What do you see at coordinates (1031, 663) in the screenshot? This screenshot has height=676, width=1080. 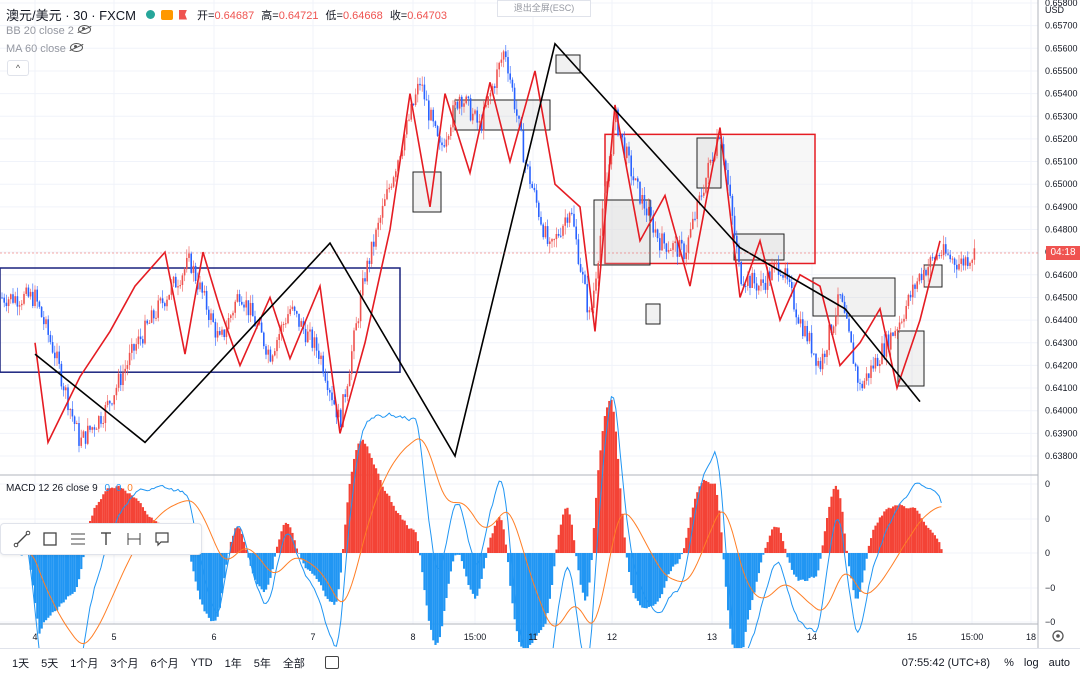 I see `log-toggle: log` at bounding box center [1031, 663].